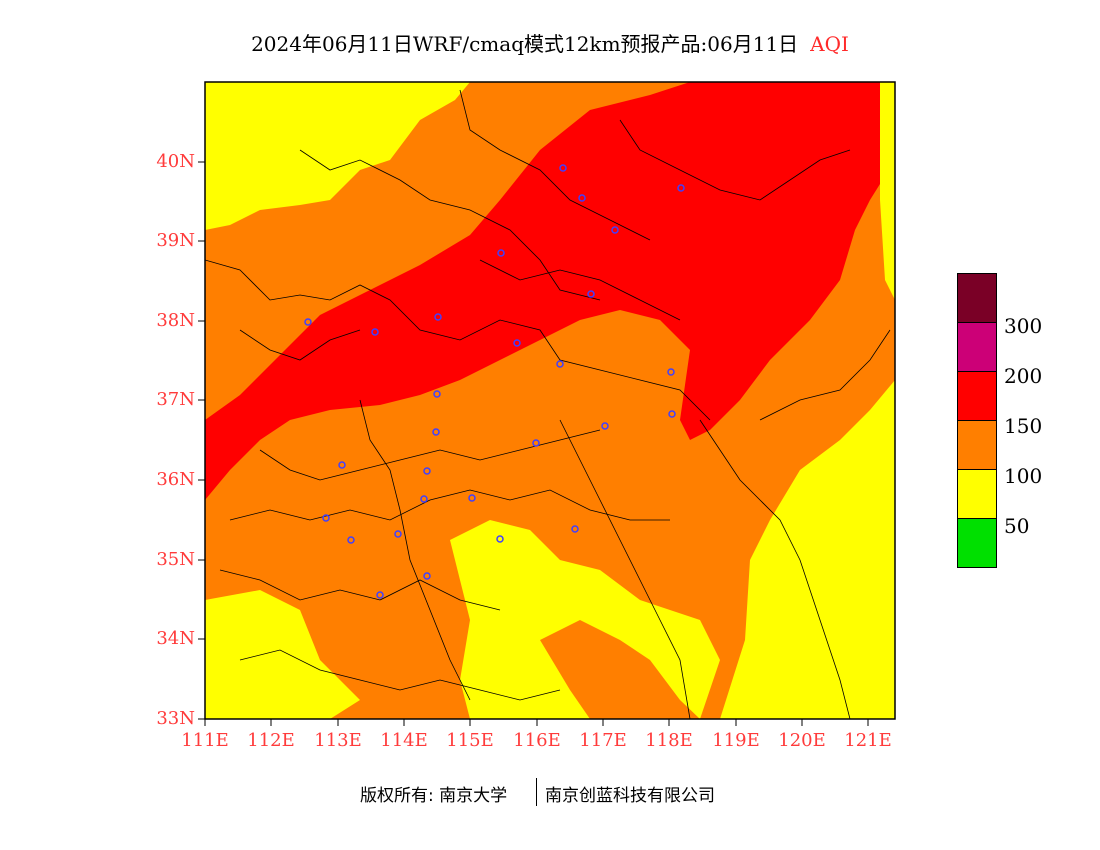 The image size is (1100, 850). Describe the element at coordinates (282, 654) in the screenshot. I see `aqi-zone-yellow-southwest` at that location.